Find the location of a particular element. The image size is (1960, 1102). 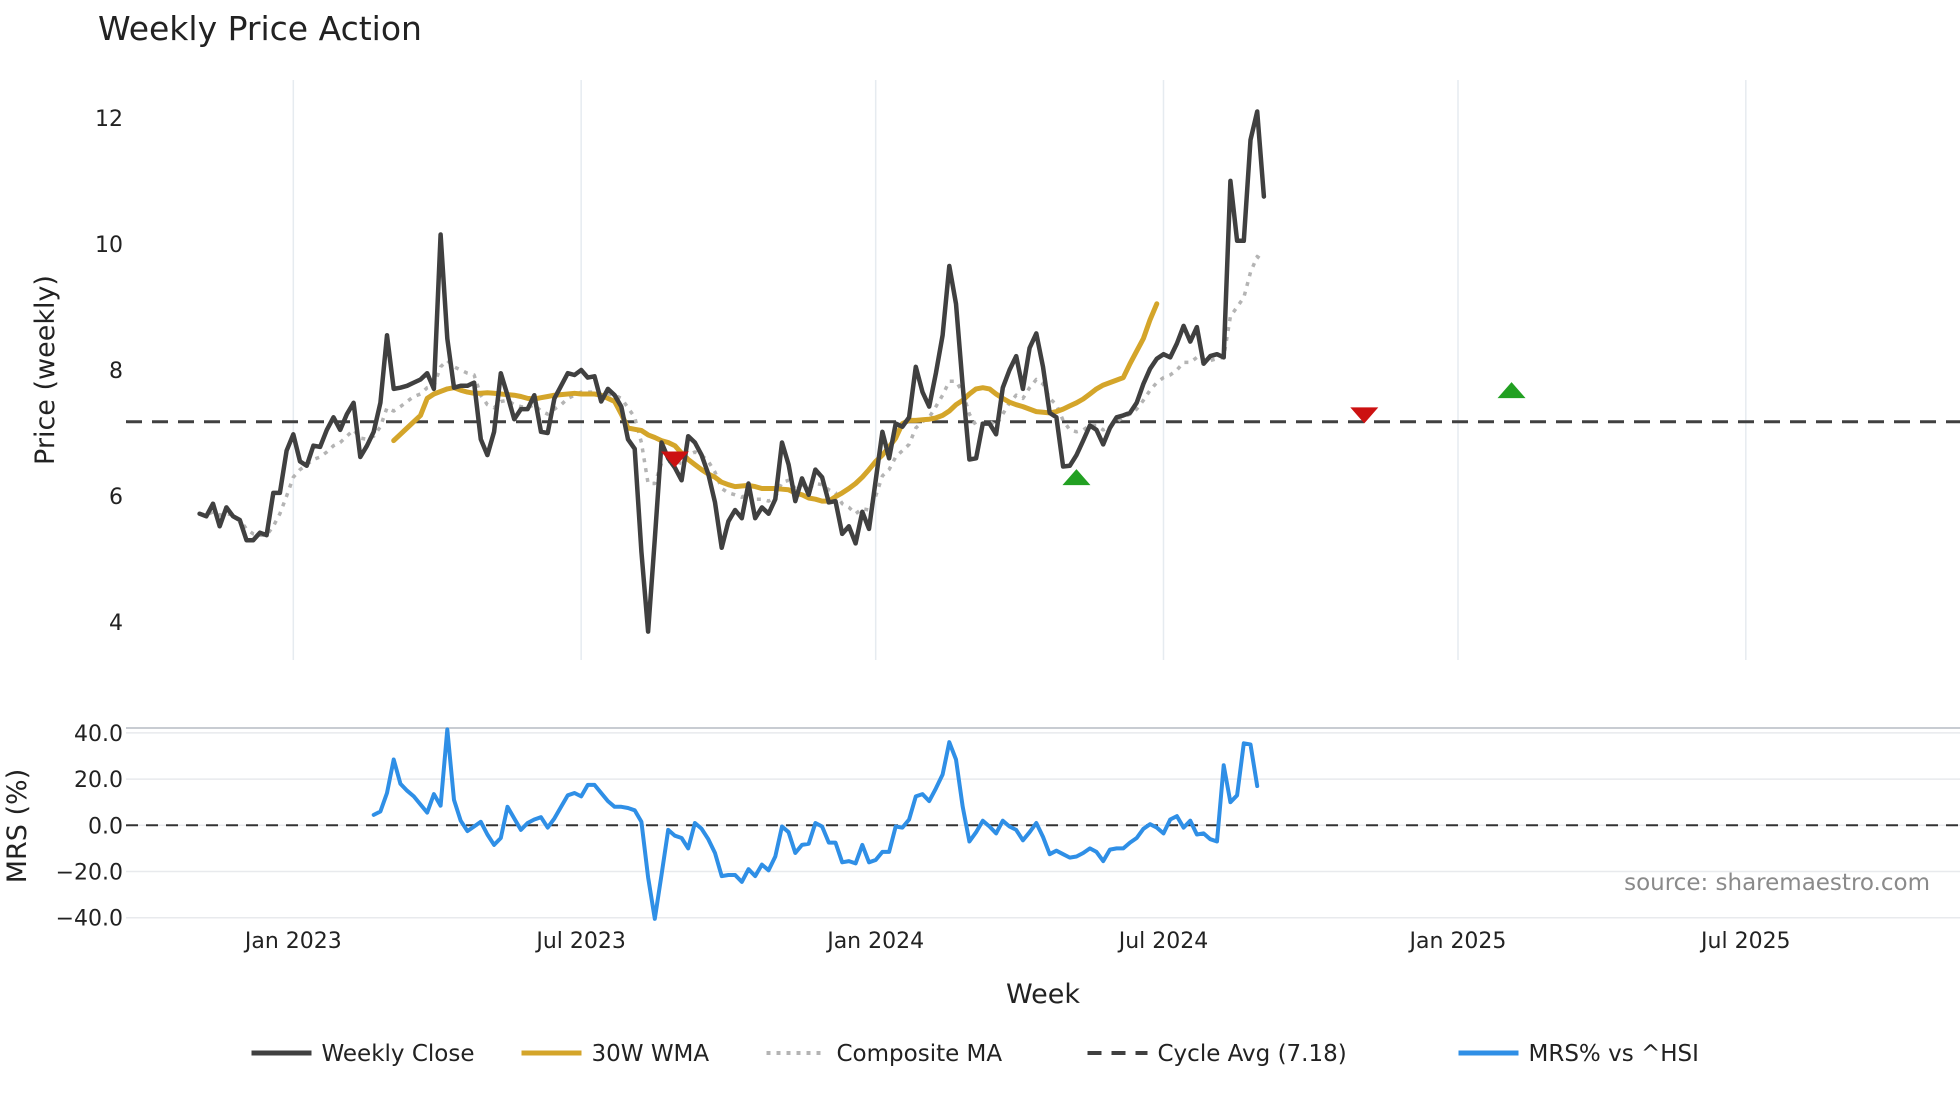

composite-ma-line is located at coordinates (732, 395).